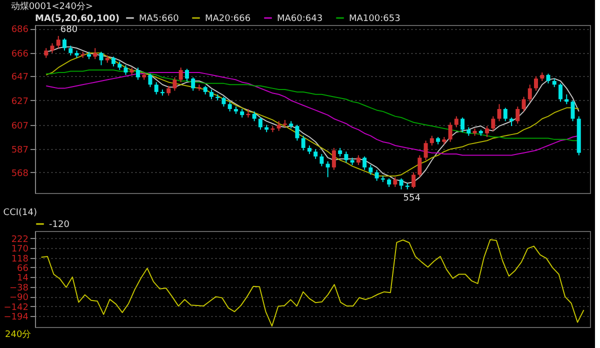 The image size is (600, 348). I want to click on text: -120, so click(59, 225).